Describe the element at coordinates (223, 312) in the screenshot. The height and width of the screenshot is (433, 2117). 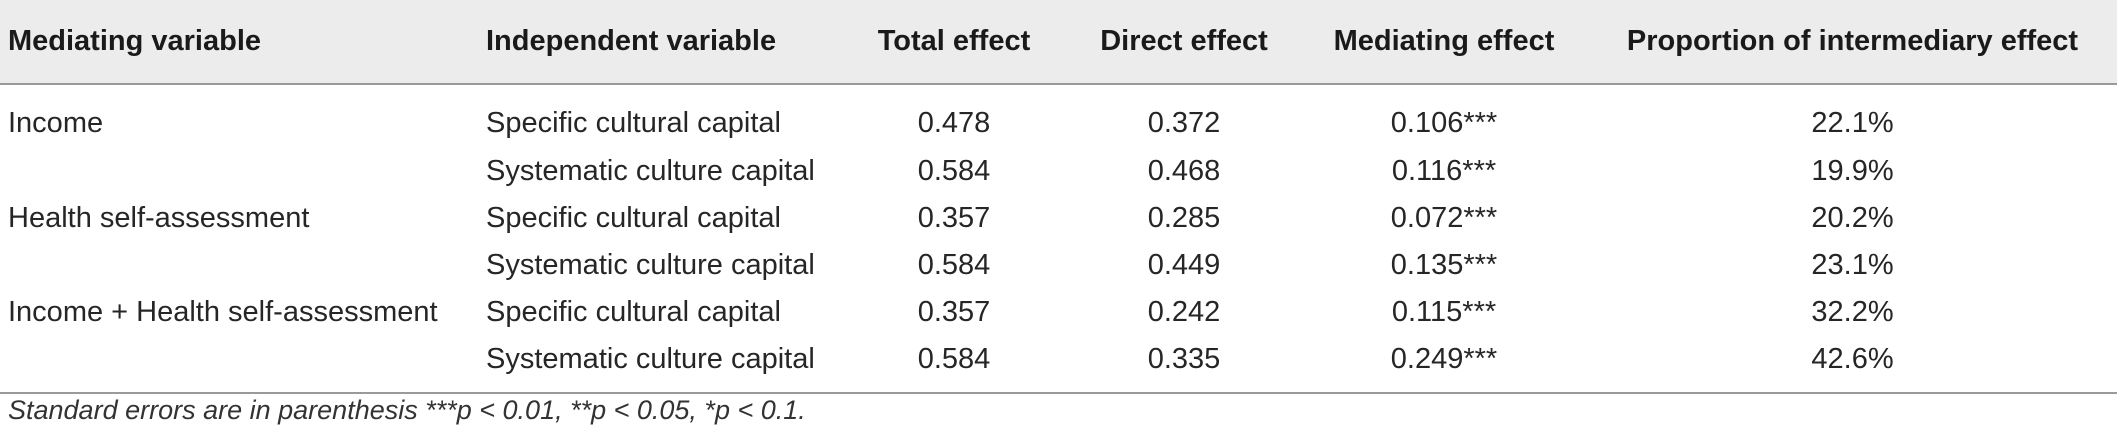
I see `cell-mediating-variable: Income + Health self-assessment` at that location.